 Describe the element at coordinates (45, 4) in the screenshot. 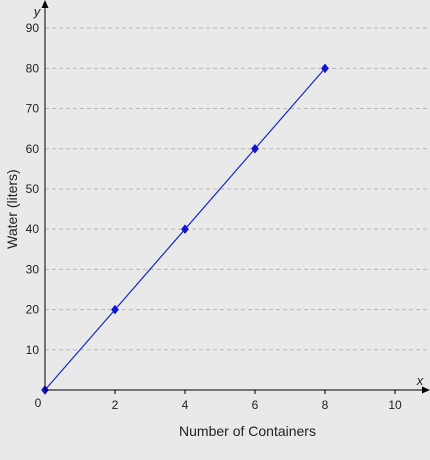

I see `y-axis-arrow` at that location.